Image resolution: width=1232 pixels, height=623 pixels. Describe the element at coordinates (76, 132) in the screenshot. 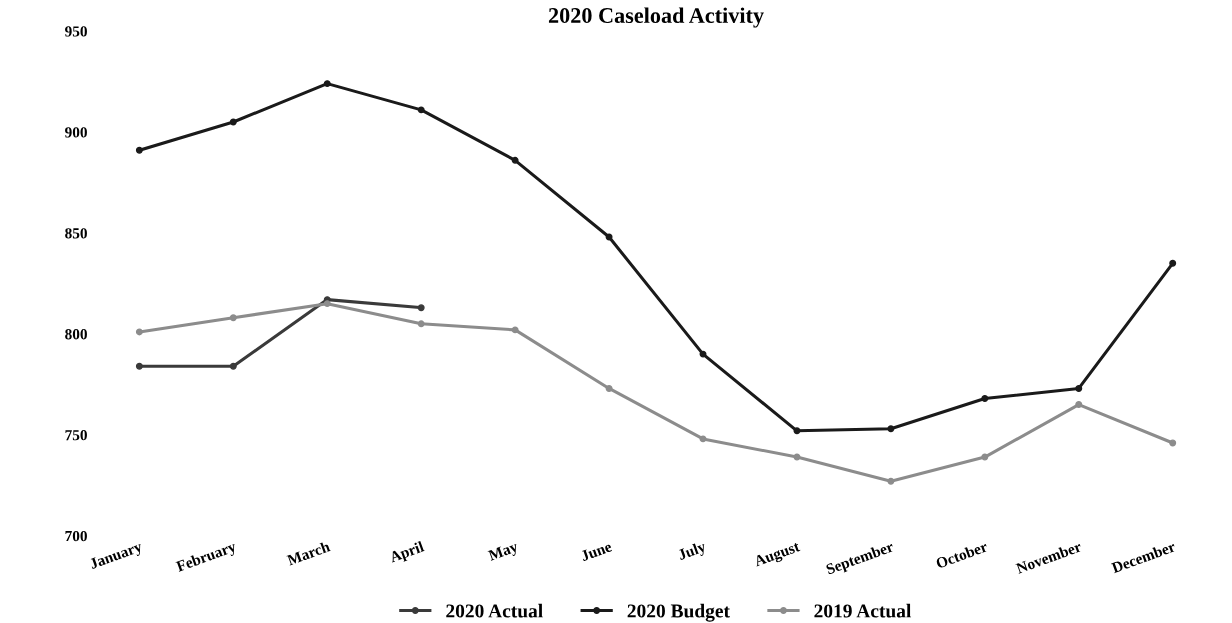

I see `y-tick-label: 900` at that location.